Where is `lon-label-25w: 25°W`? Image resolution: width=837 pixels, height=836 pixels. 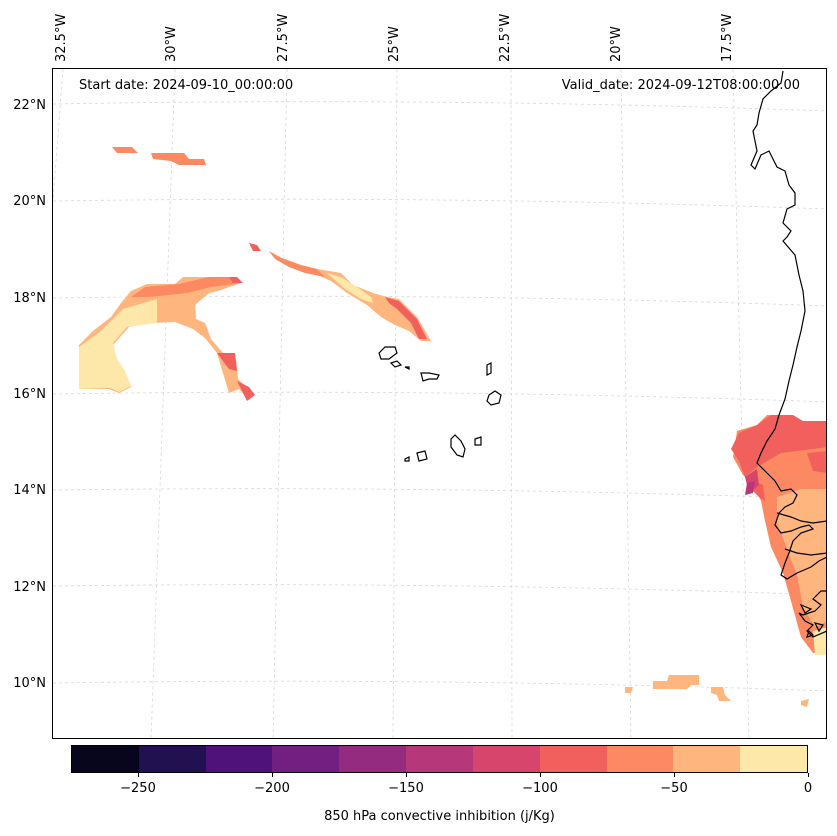
lon-label-25w: 25°W is located at coordinates (394, 44).